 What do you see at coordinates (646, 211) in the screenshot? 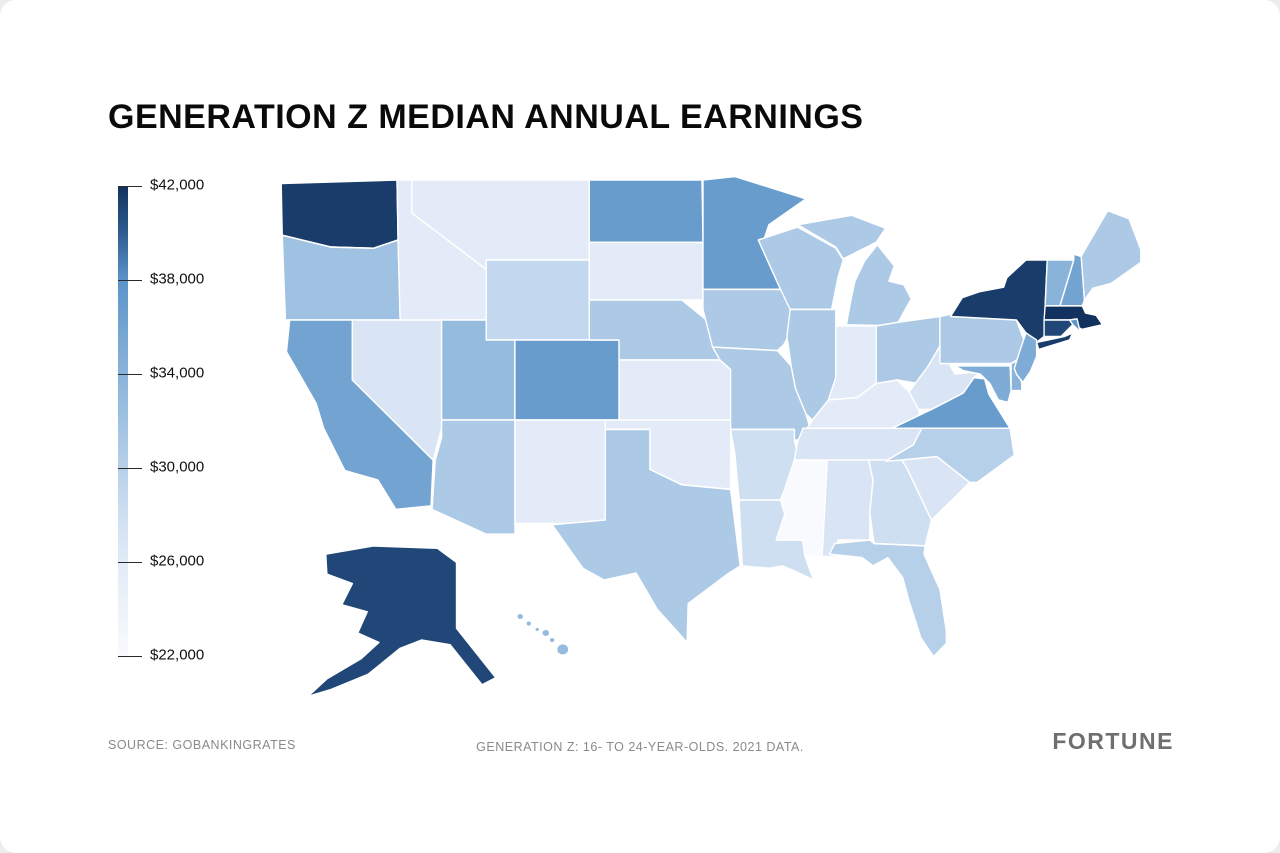
I see `state-nd` at bounding box center [646, 211].